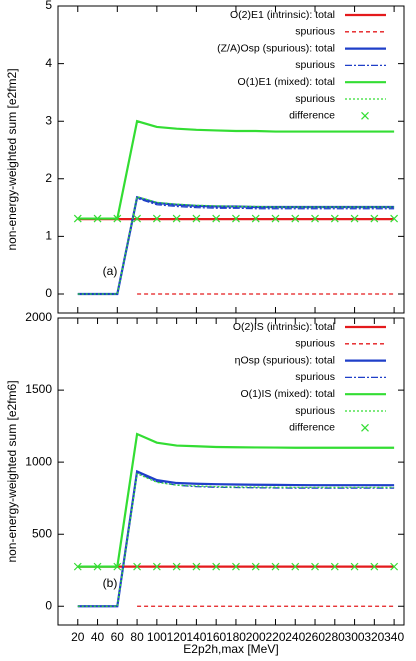  What do you see at coordinates (335, 637) in the screenshot?
I see `x-tick-label: 280` at bounding box center [335, 637].